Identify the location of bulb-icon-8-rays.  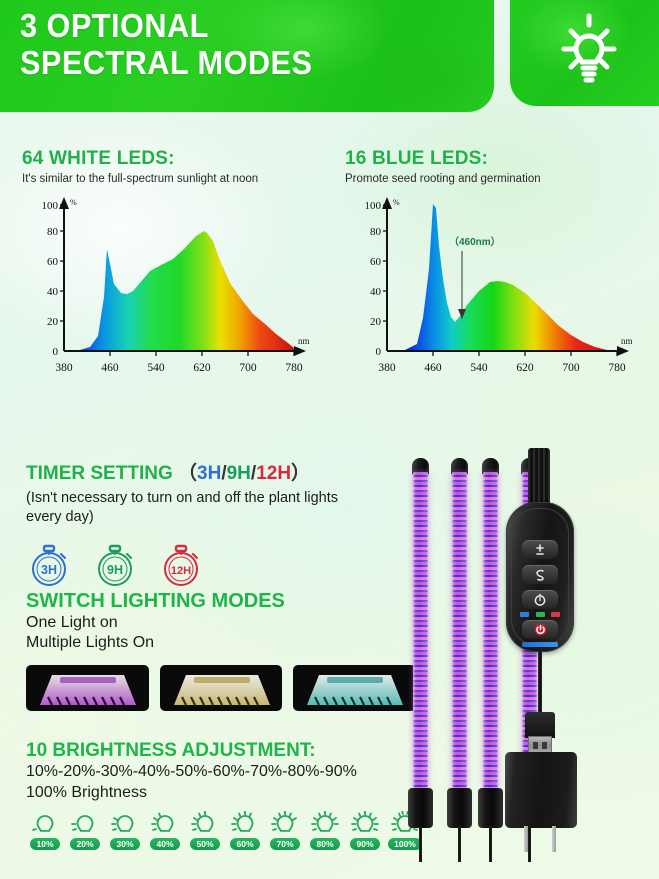
(325, 821).